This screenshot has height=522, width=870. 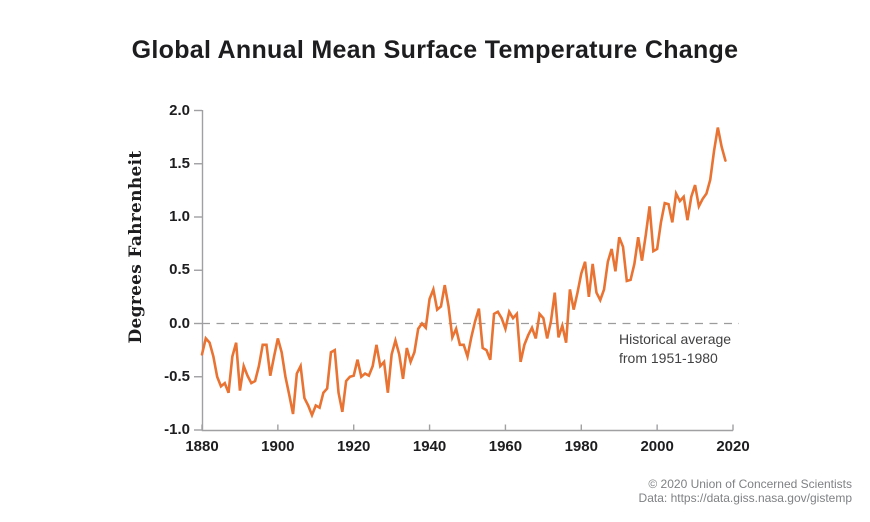 What do you see at coordinates (675, 339) in the screenshot?
I see `annotation-line-1: Historical average` at bounding box center [675, 339].